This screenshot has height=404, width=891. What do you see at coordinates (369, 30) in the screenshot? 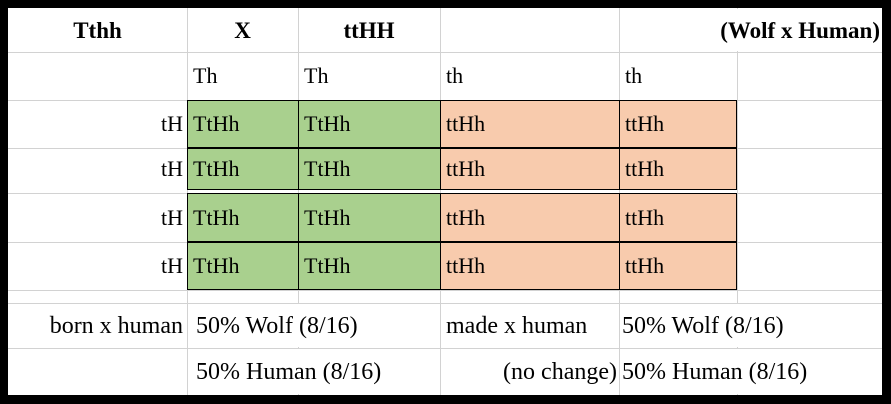
I see `header-cell-parent2: ttHH` at bounding box center [369, 30].